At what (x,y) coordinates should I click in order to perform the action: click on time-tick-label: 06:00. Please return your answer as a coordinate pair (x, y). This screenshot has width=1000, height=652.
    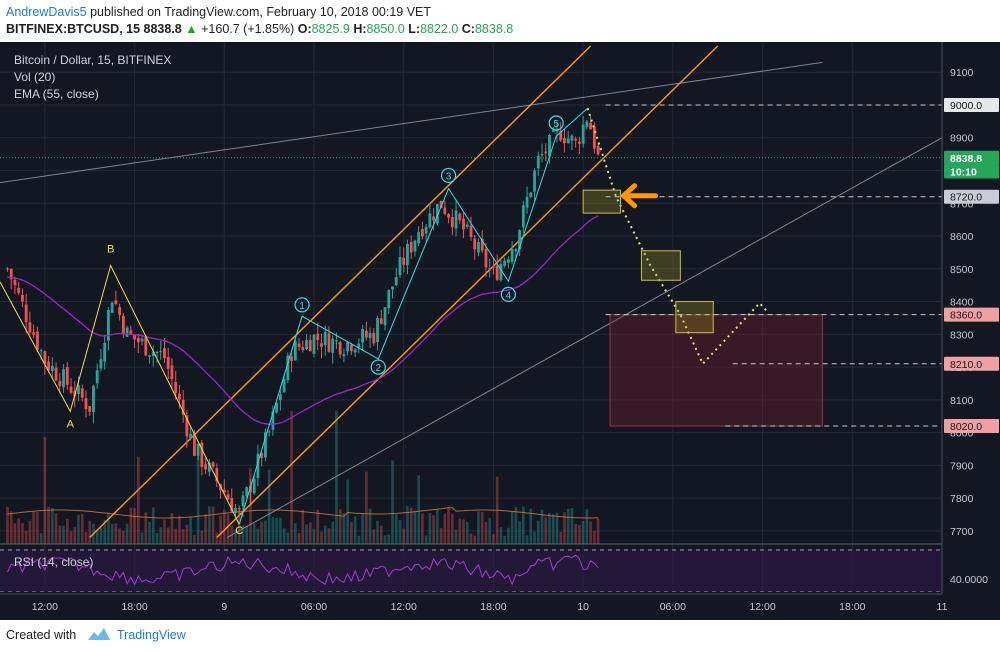
    Looking at the image, I should click on (673, 607).